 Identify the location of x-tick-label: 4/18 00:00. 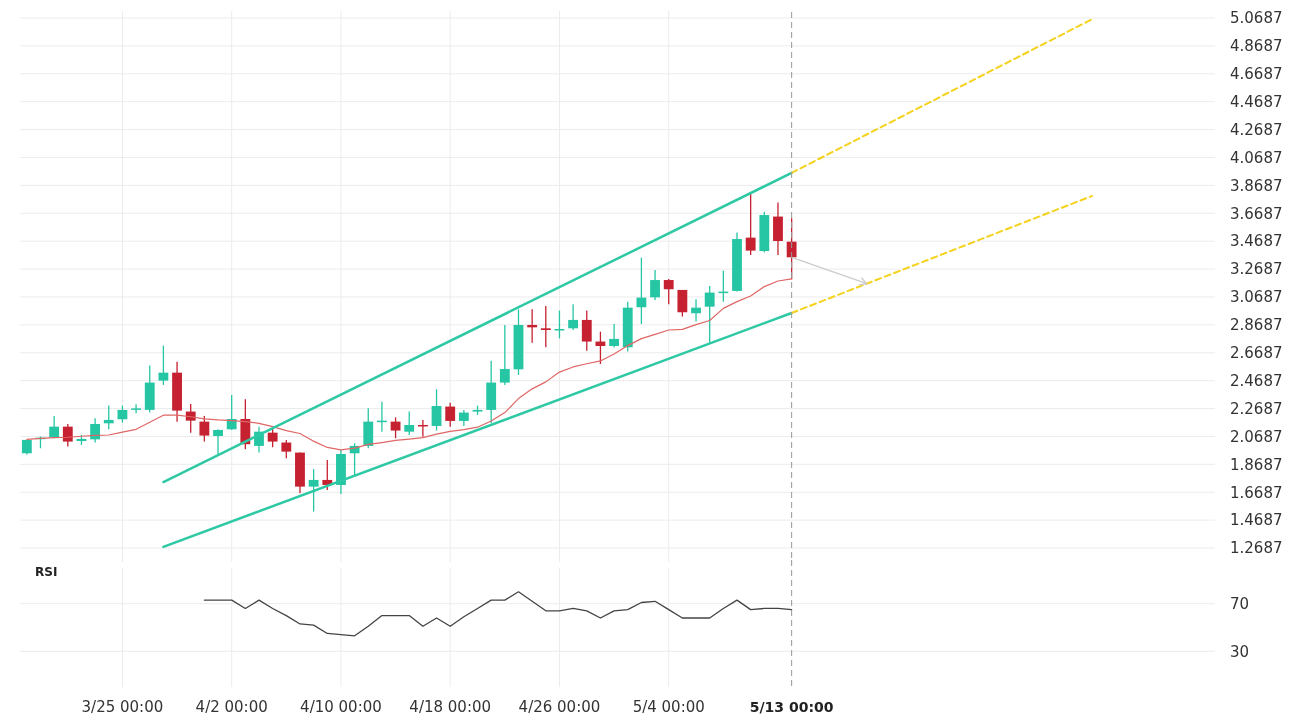
(450, 707).